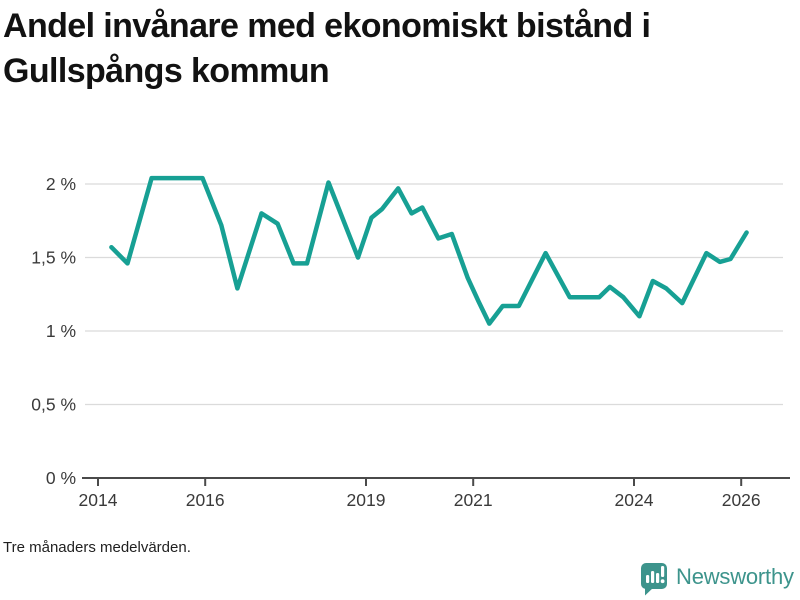 Image resolution: width=800 pixels, height=600 pixels. I want to click on newsworthy-wordmark: Newsworthy, so click(735, 576).